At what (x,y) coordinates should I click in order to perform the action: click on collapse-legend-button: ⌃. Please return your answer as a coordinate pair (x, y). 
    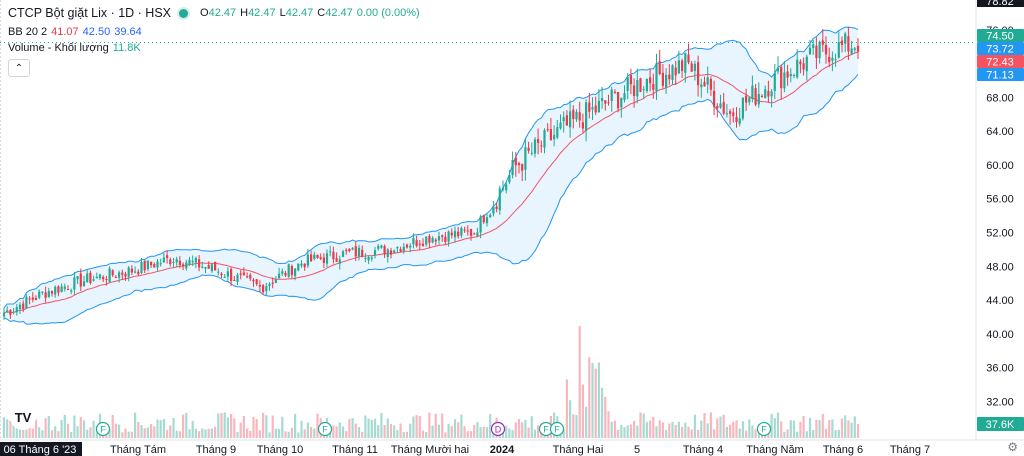
    Looking at the image, I should click on (19, 68).